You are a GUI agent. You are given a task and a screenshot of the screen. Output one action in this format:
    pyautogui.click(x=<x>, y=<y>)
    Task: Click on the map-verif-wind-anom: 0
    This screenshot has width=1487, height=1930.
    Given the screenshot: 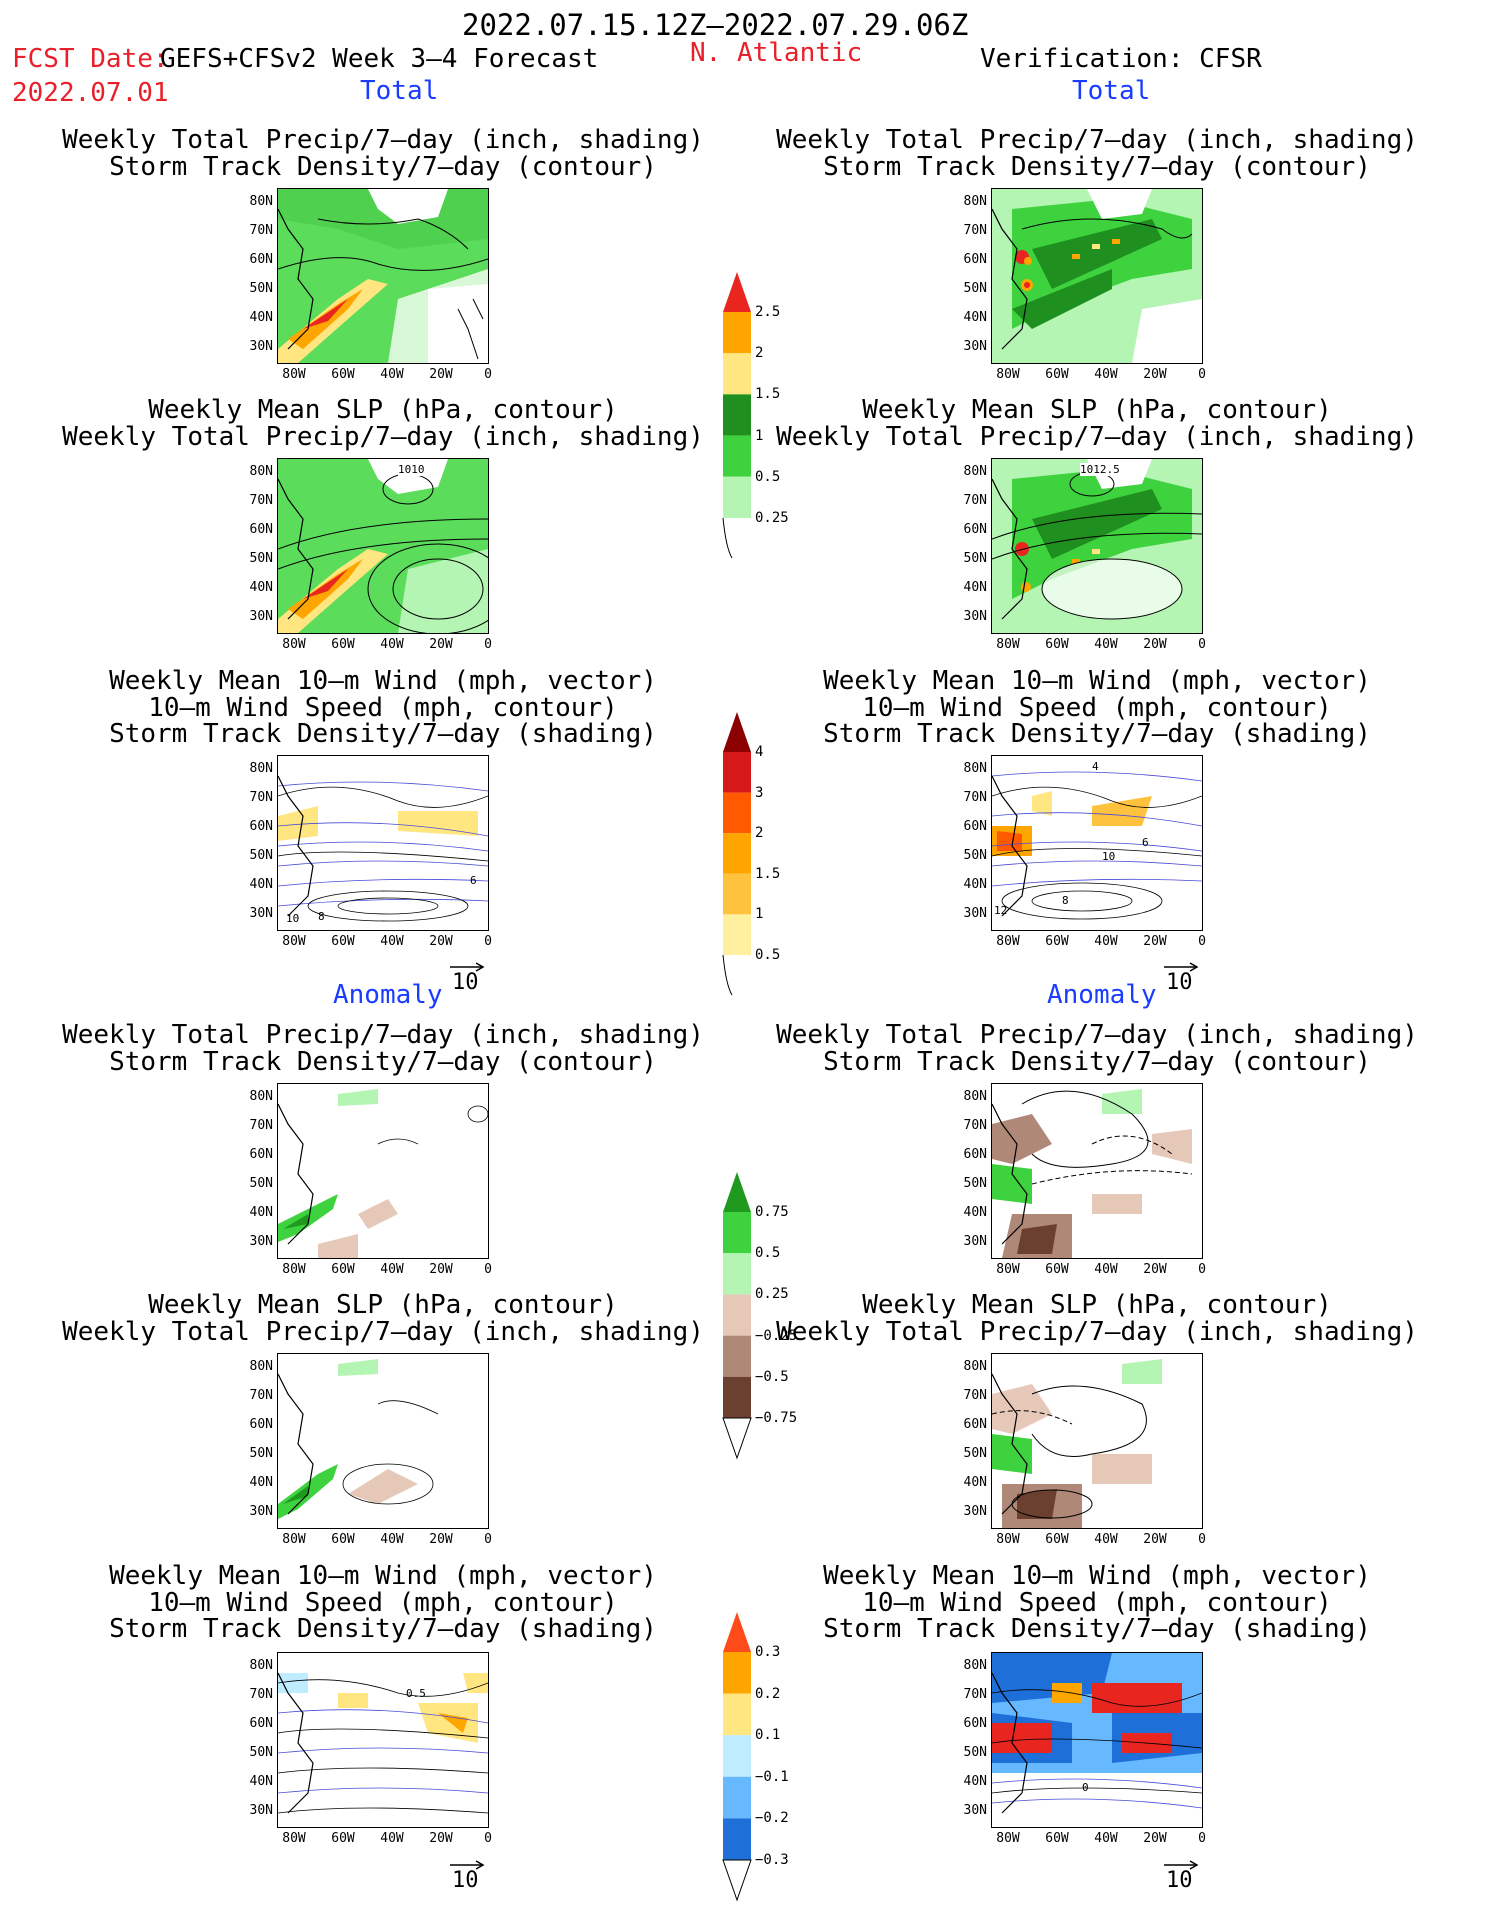 What is the action you would take?
    pyautogui.click(x=1097, y=1740)
    